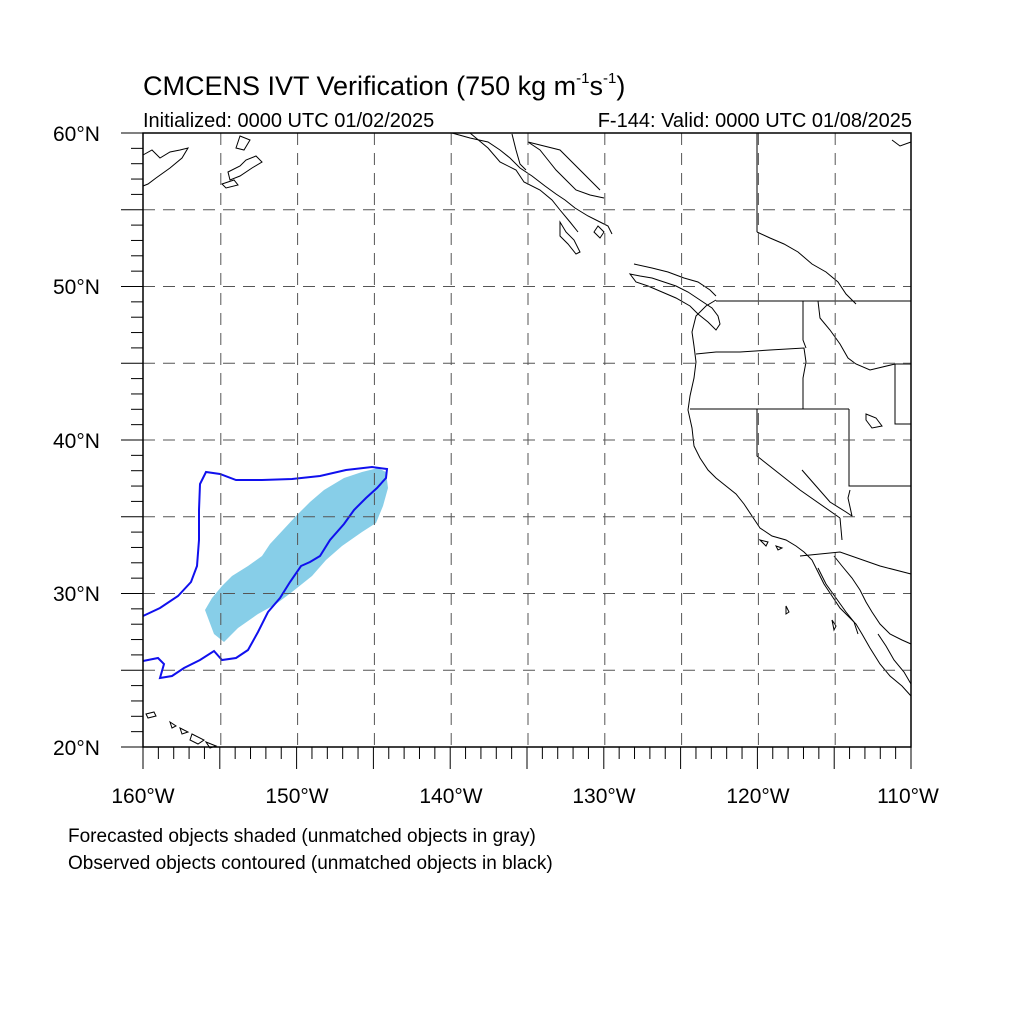  What do you see at coordinates (76, 287) in the screenshot?
I see `lat-label-50n: 50°N` at bounding box center [76, 287].